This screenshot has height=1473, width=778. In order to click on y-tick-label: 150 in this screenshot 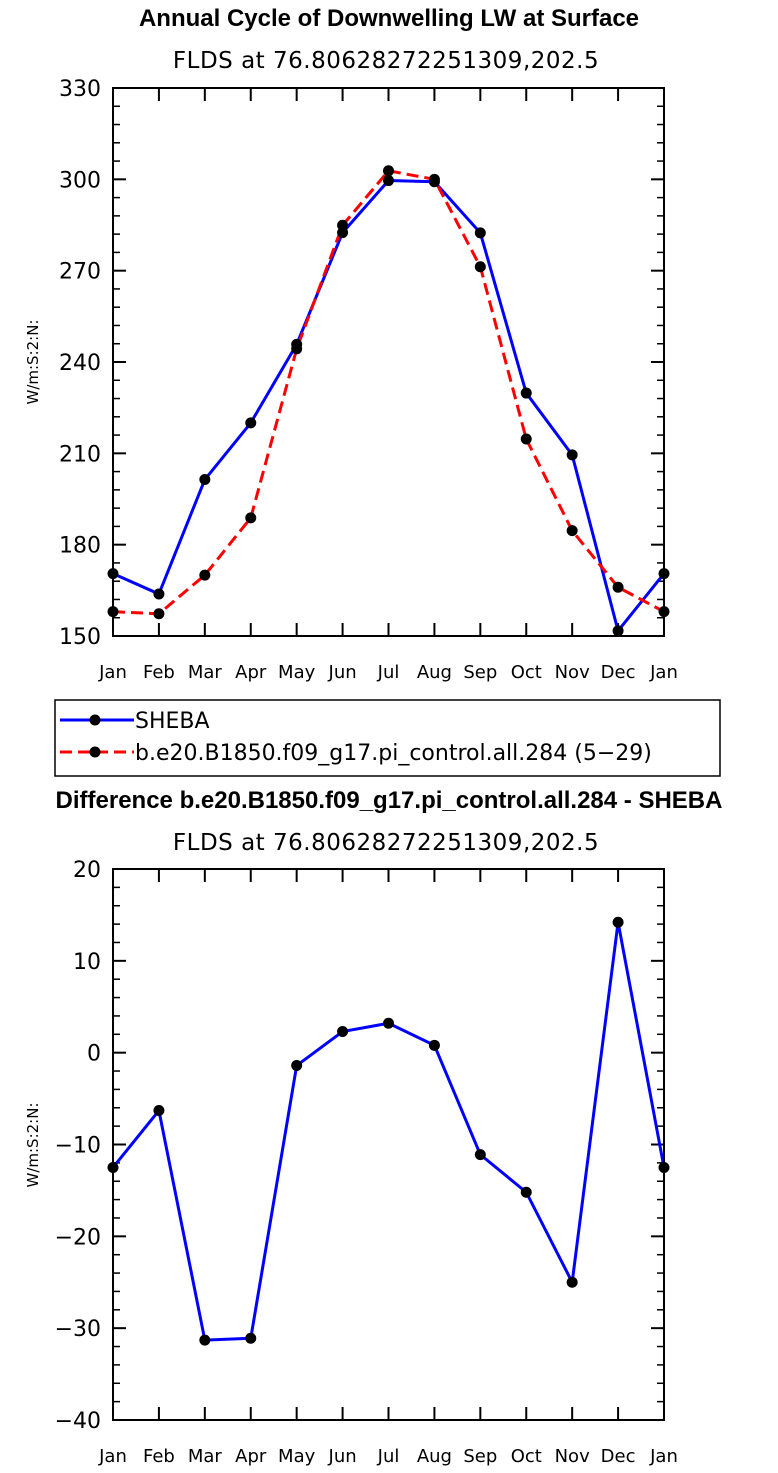, I will do `click(80, 637)`.